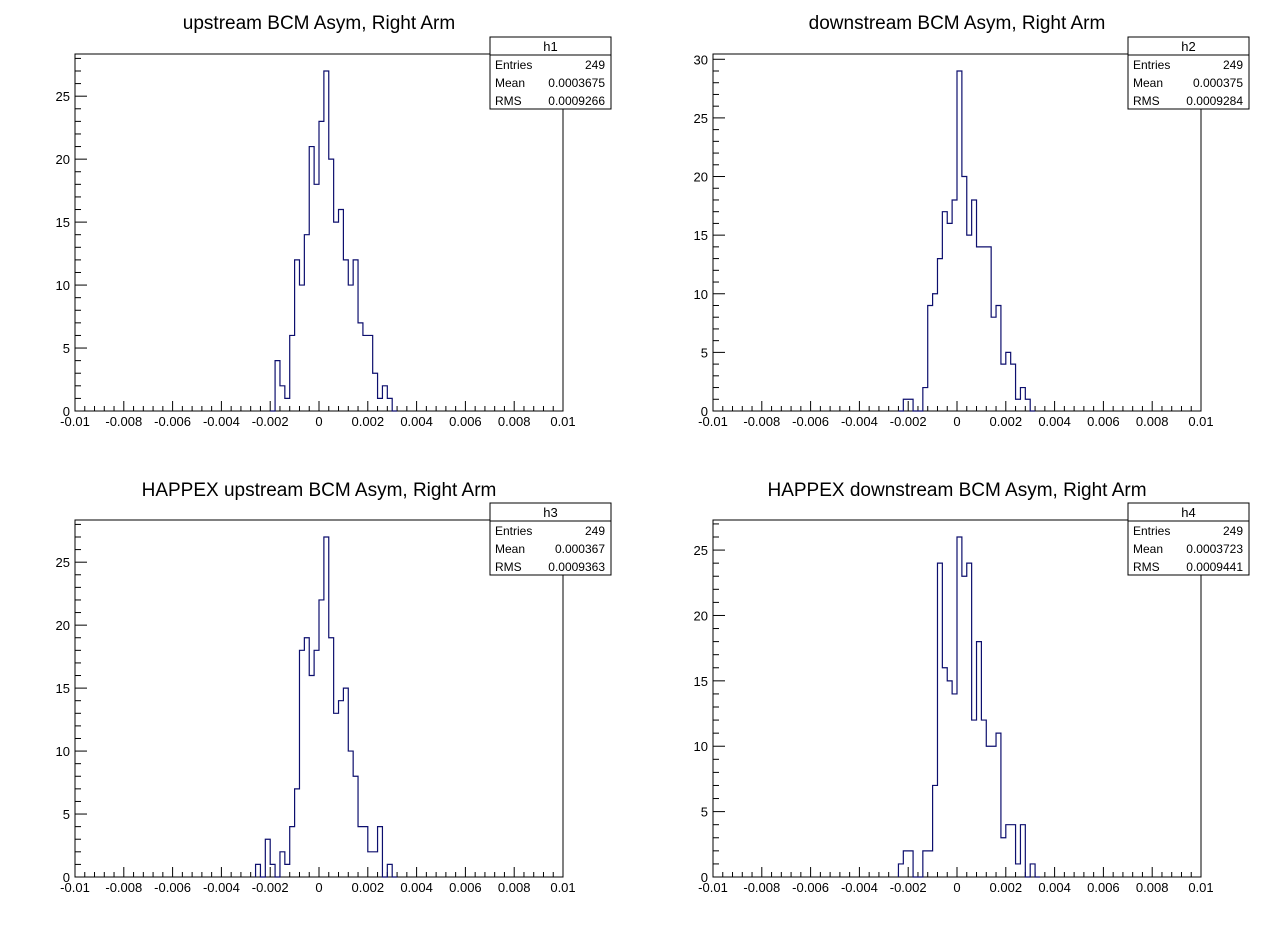 This screenshot has width=1276, height=937. What do you see at coordinates (1214, 549) in the screenshot?
I see `stats-mean-value: 0.0003723` at bounding box center [1214, 549].